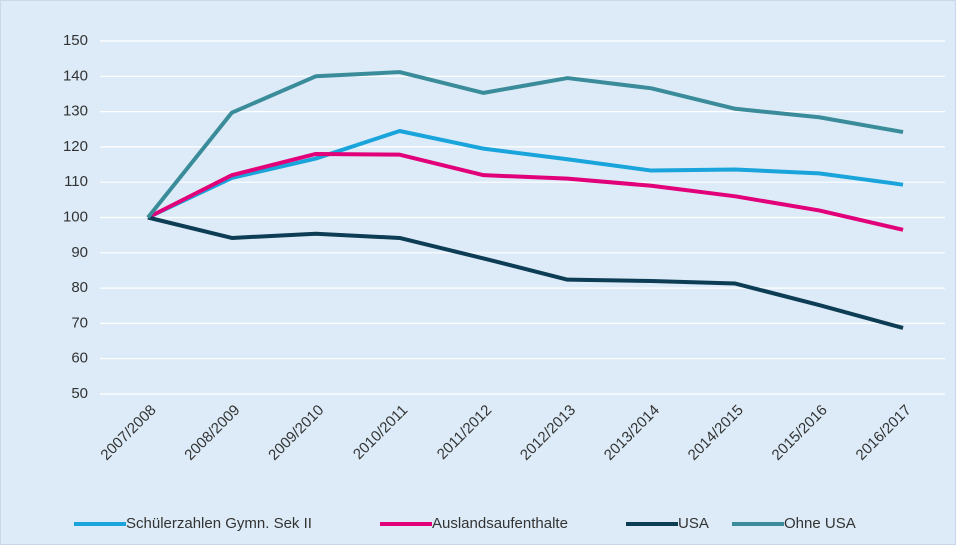 Image resolution: width=956 pixels, height=550 pixels. What do you see at coordinates (76, 181) in the screenshot?
I see `y-tick-label: 110` at bounding box center [76, 181].